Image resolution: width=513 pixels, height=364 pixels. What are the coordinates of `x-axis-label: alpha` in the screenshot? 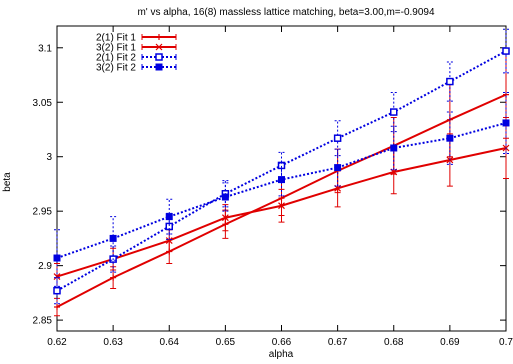 It's located at (281, 354).